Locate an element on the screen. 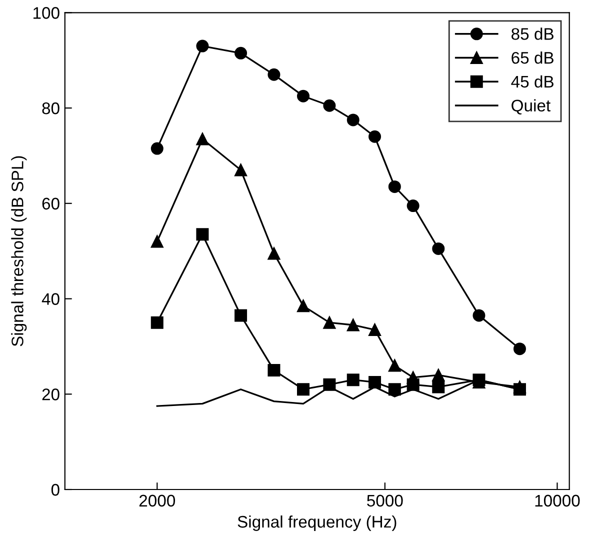 This screenshot has width=590, height=550. legend-label: Quiet is located at coordinates (531, 106).